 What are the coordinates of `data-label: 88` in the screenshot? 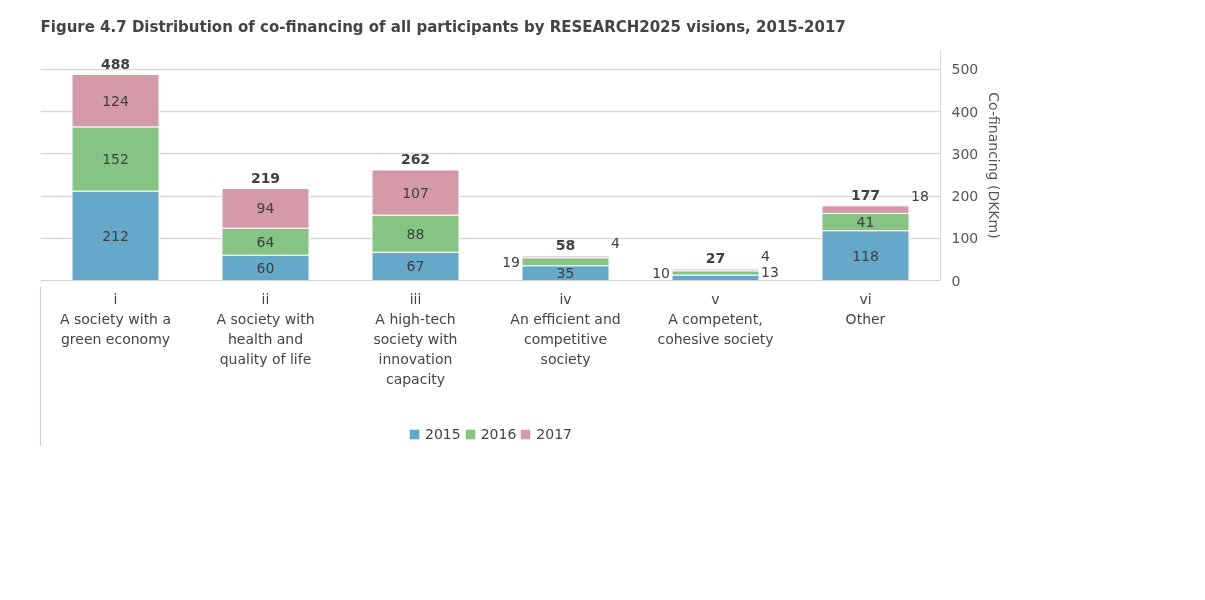 It's located at (415, 233).